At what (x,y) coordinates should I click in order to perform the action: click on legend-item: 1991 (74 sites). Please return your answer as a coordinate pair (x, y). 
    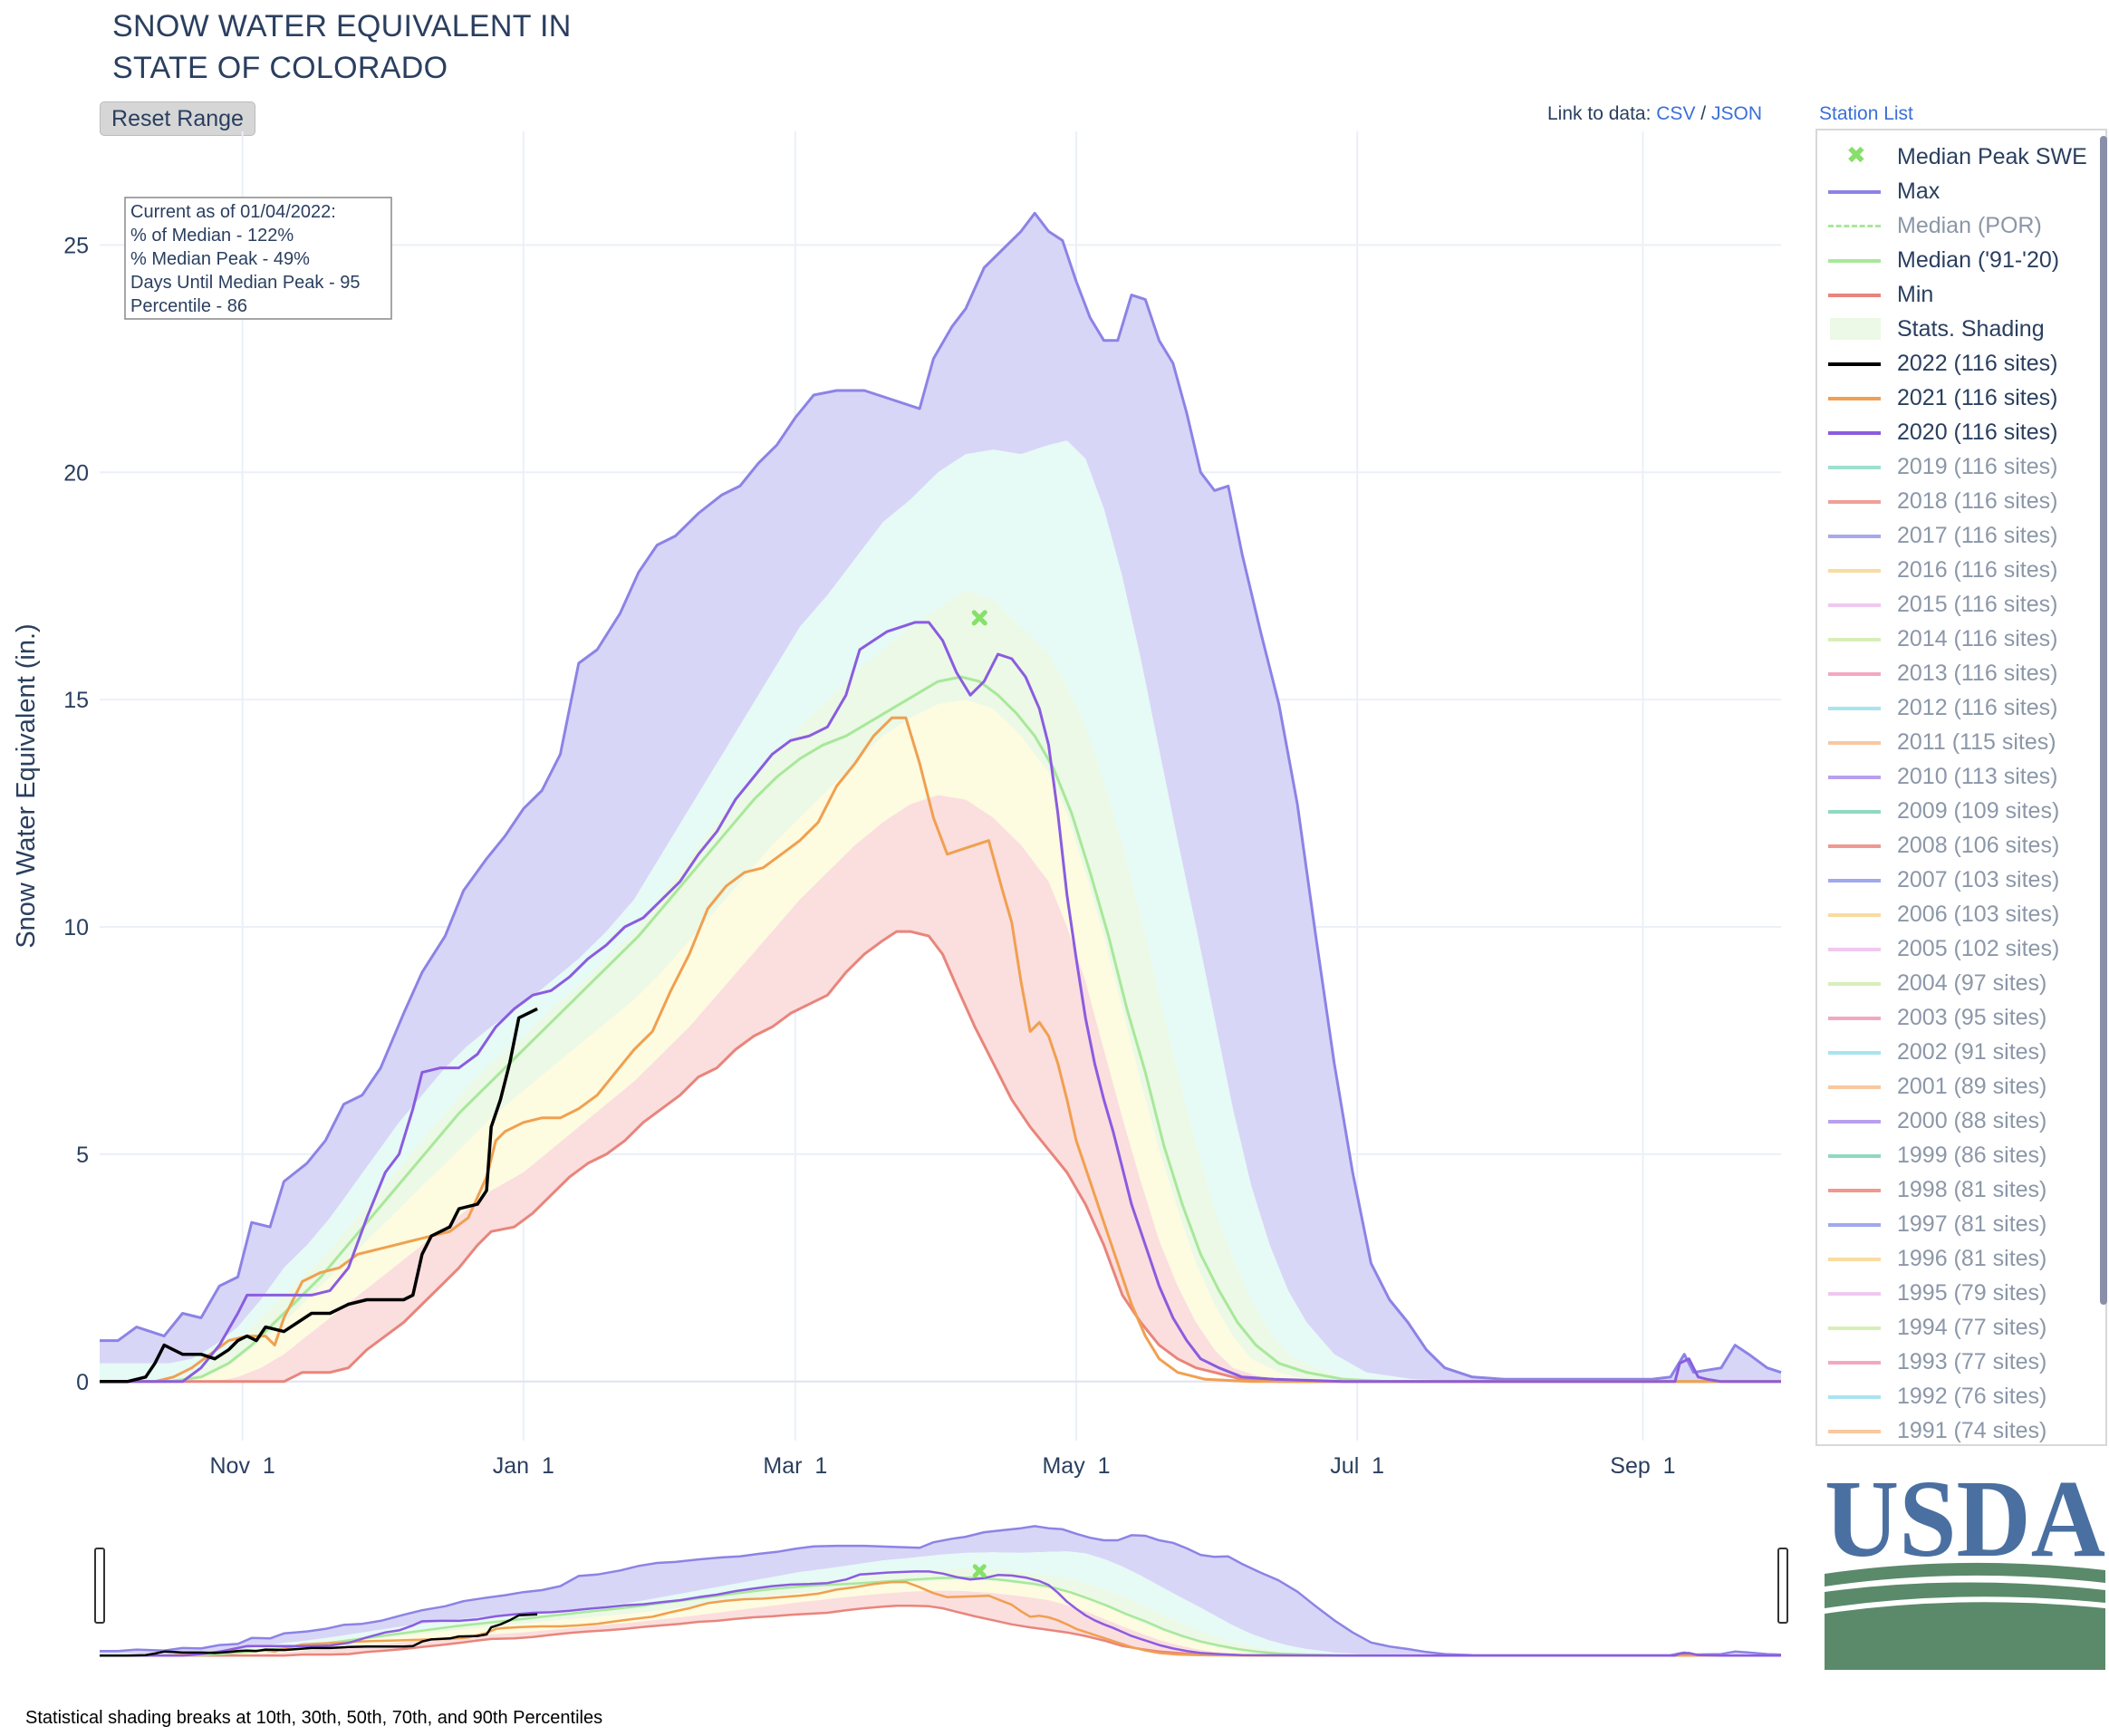
    Looking at the image, I should click on (1953, 1428).